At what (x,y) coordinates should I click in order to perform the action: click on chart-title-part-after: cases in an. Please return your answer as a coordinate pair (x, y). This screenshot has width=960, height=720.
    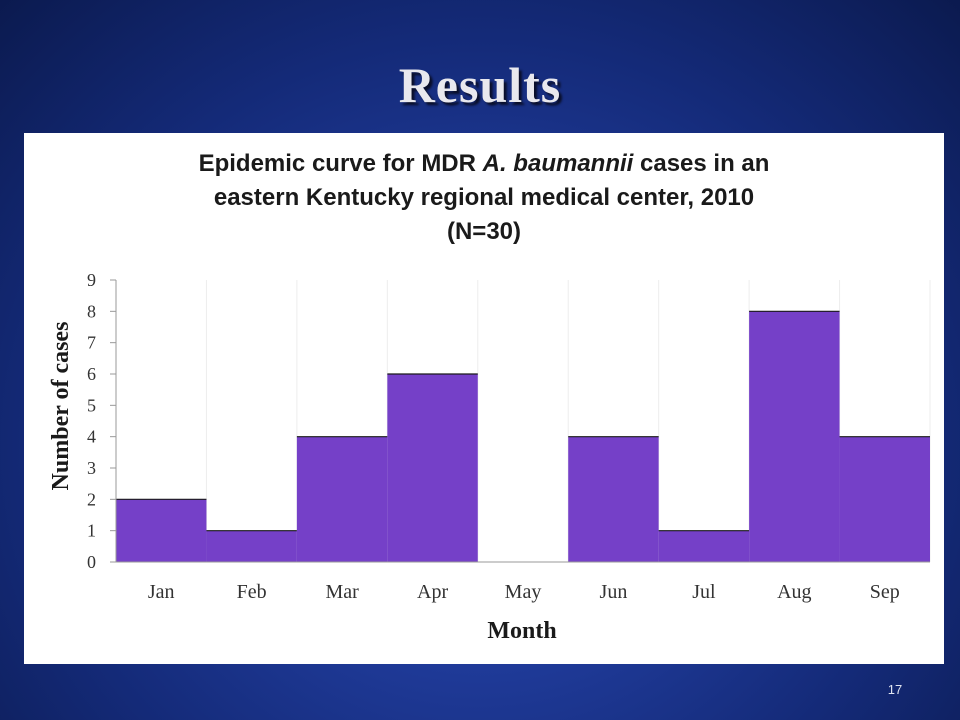
    Looking at the image, I should click on (701, 163).